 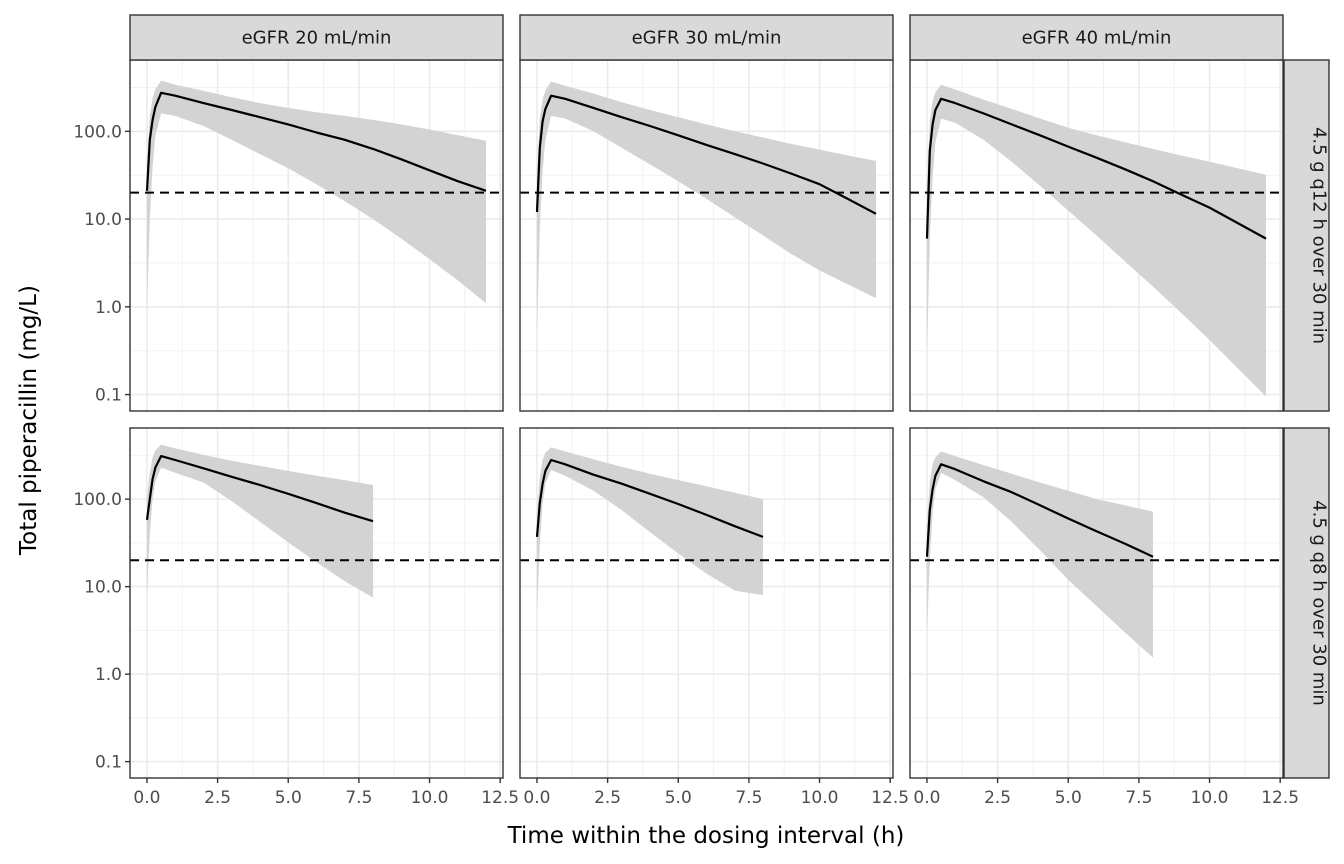 I want to click on strip-label-row-1: 4.5 g q8 h over 30 min, so click(x=1319, y=603).